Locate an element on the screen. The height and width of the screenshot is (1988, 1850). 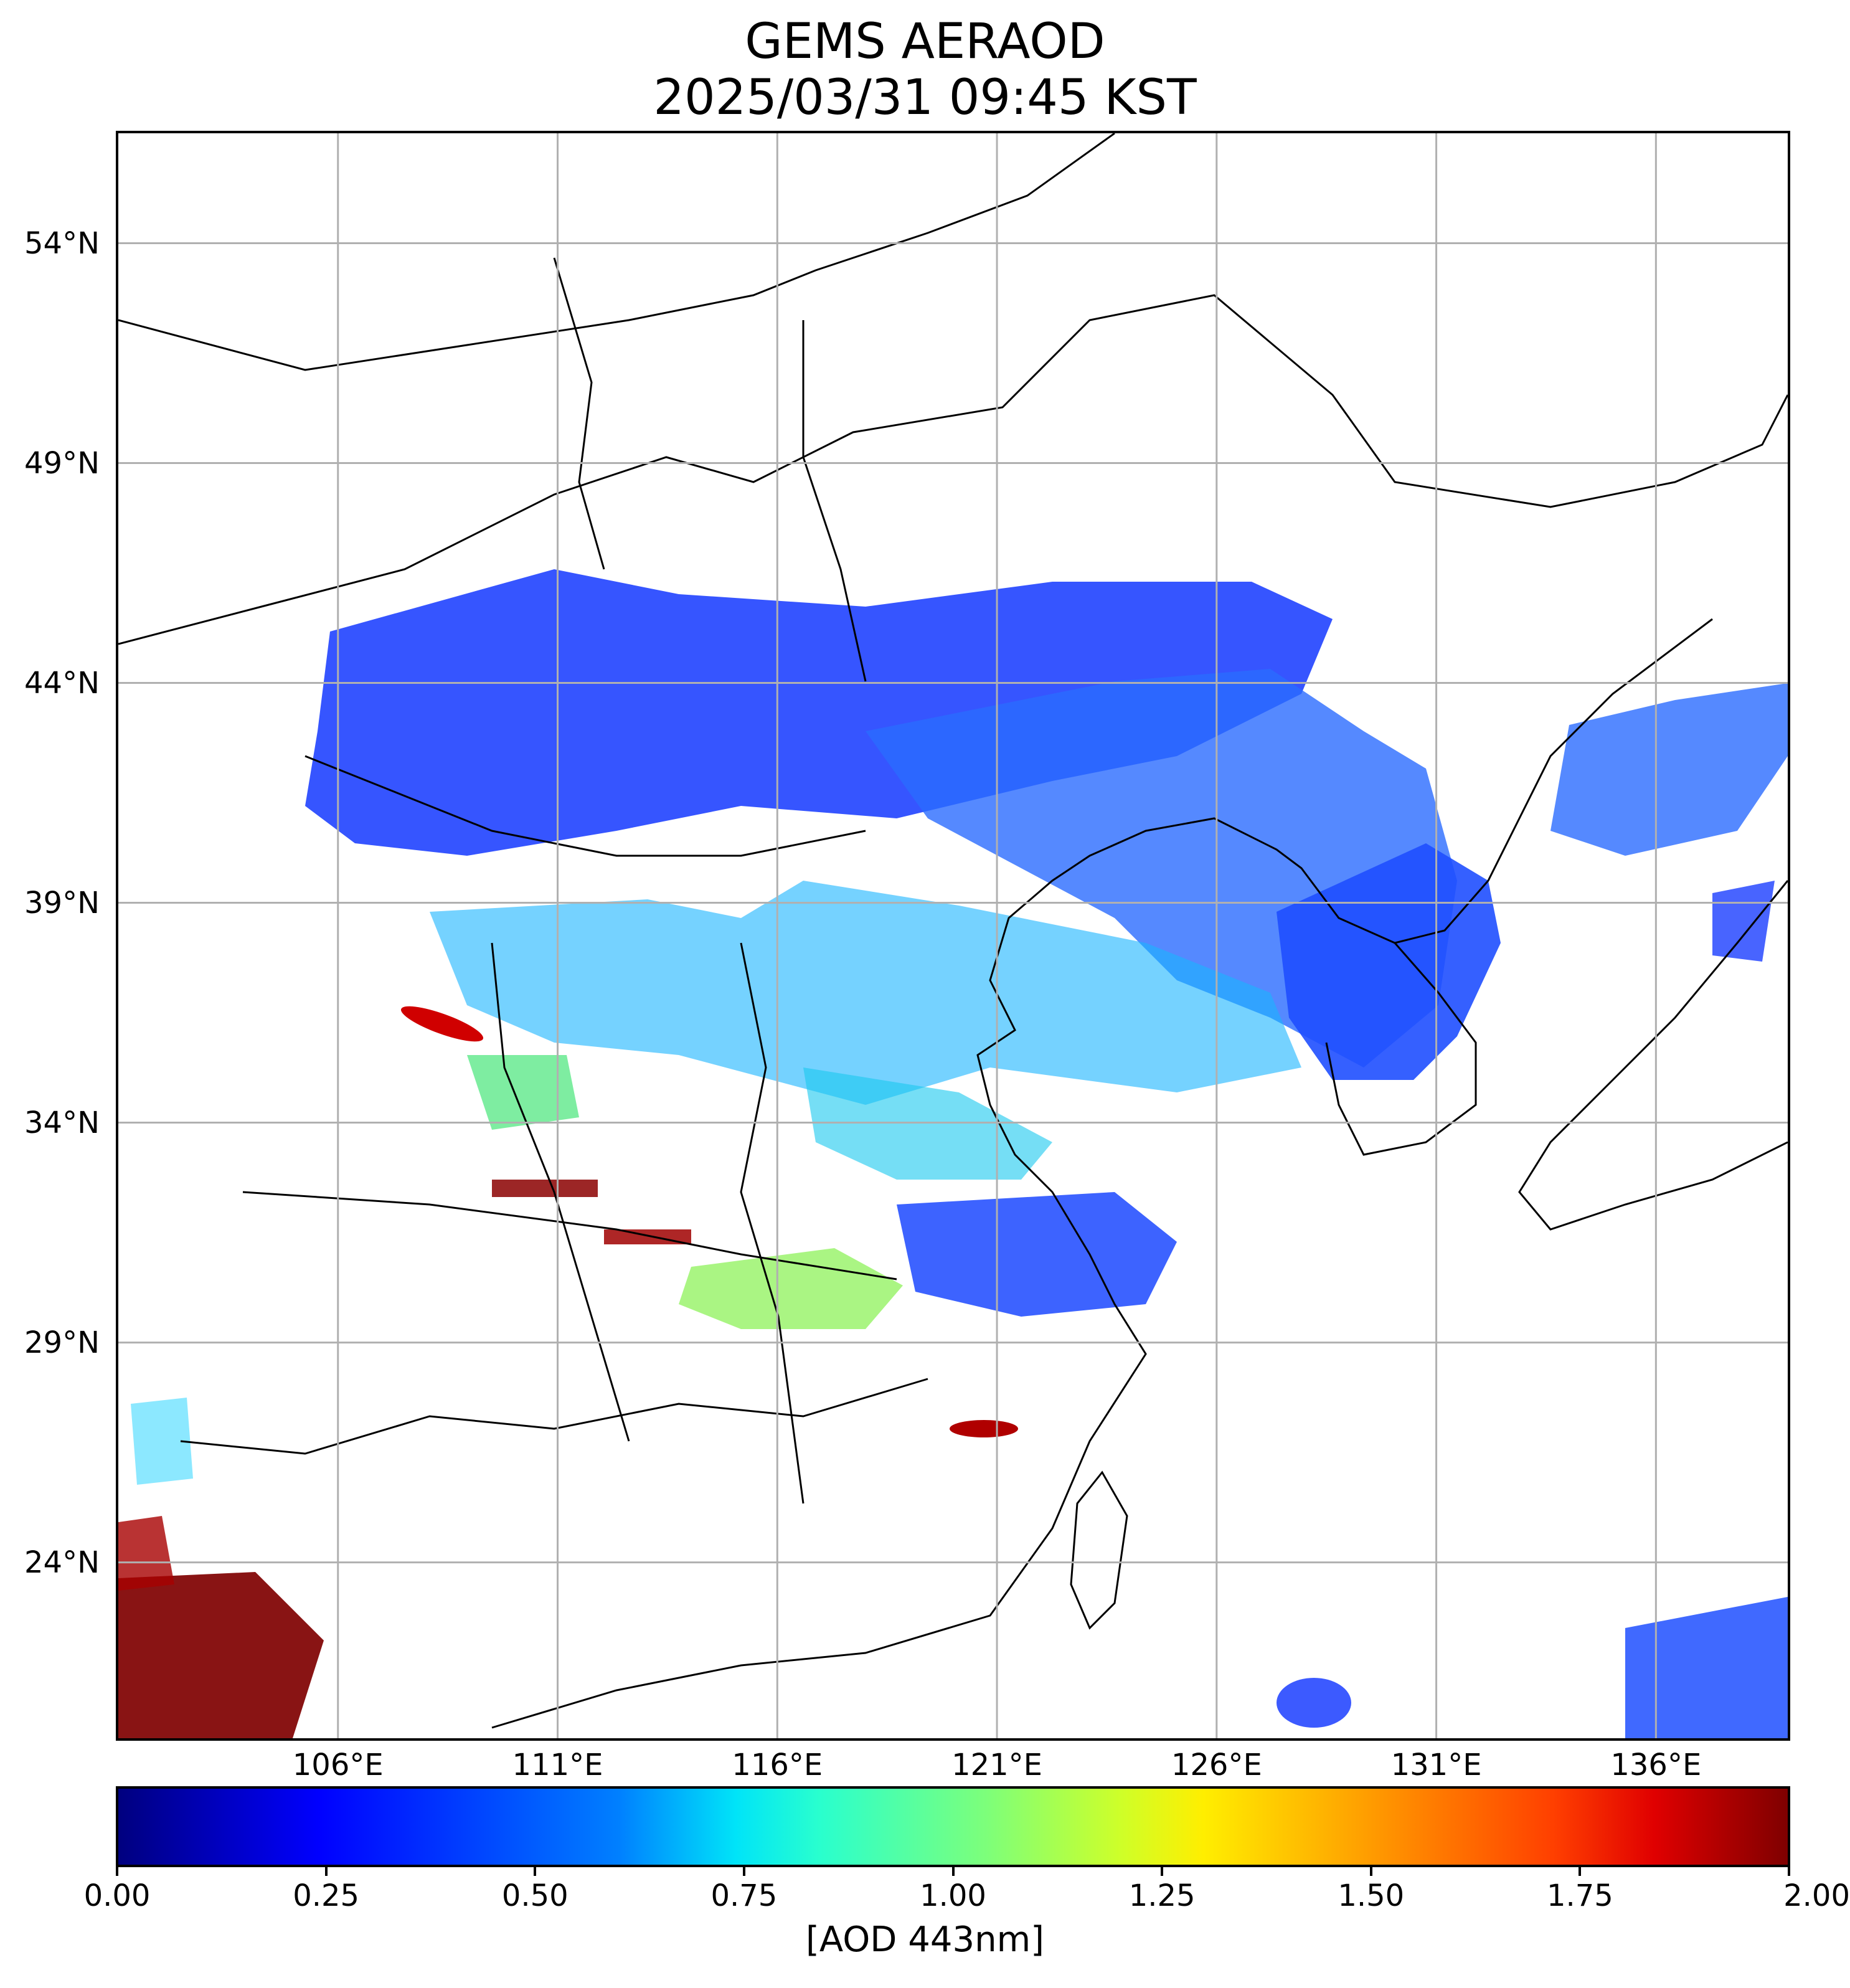
colorbar-tick-label: 2.00 is located at coordinates (1816, 1896).